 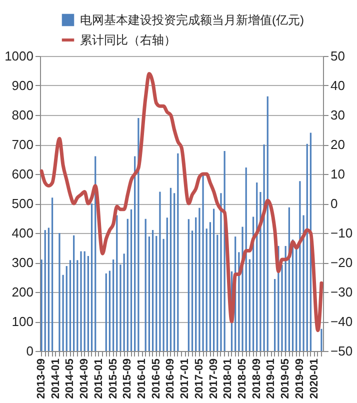 I want to click on y-tick-label: 700, so click(x=23, y=144).